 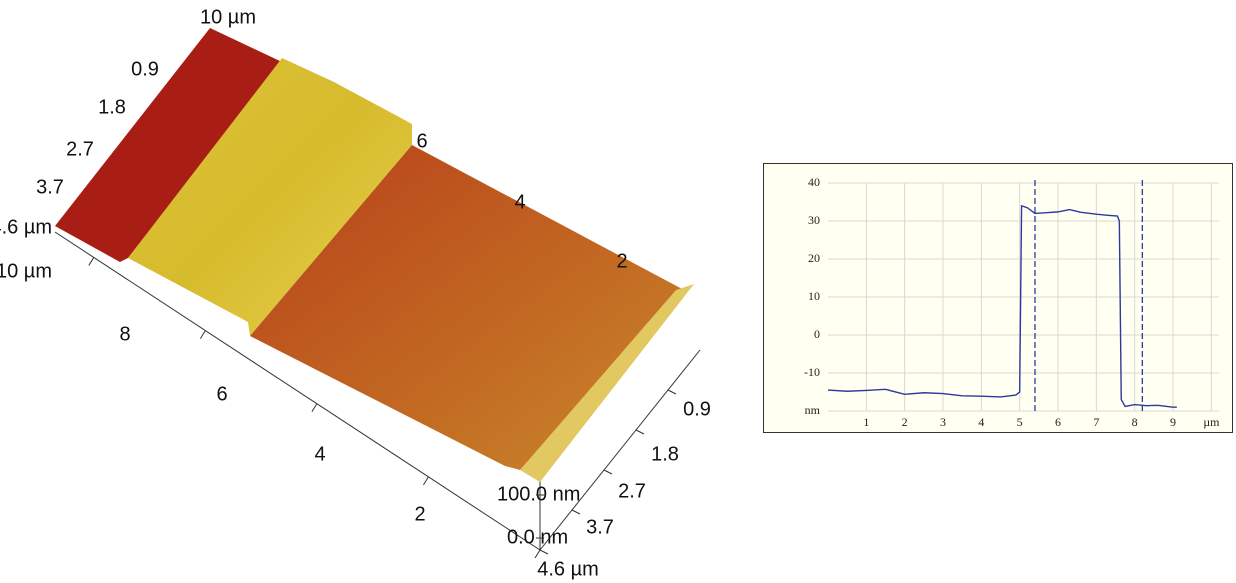 I want to click on x-tick-label: 6, so click(x=1058, y=422).